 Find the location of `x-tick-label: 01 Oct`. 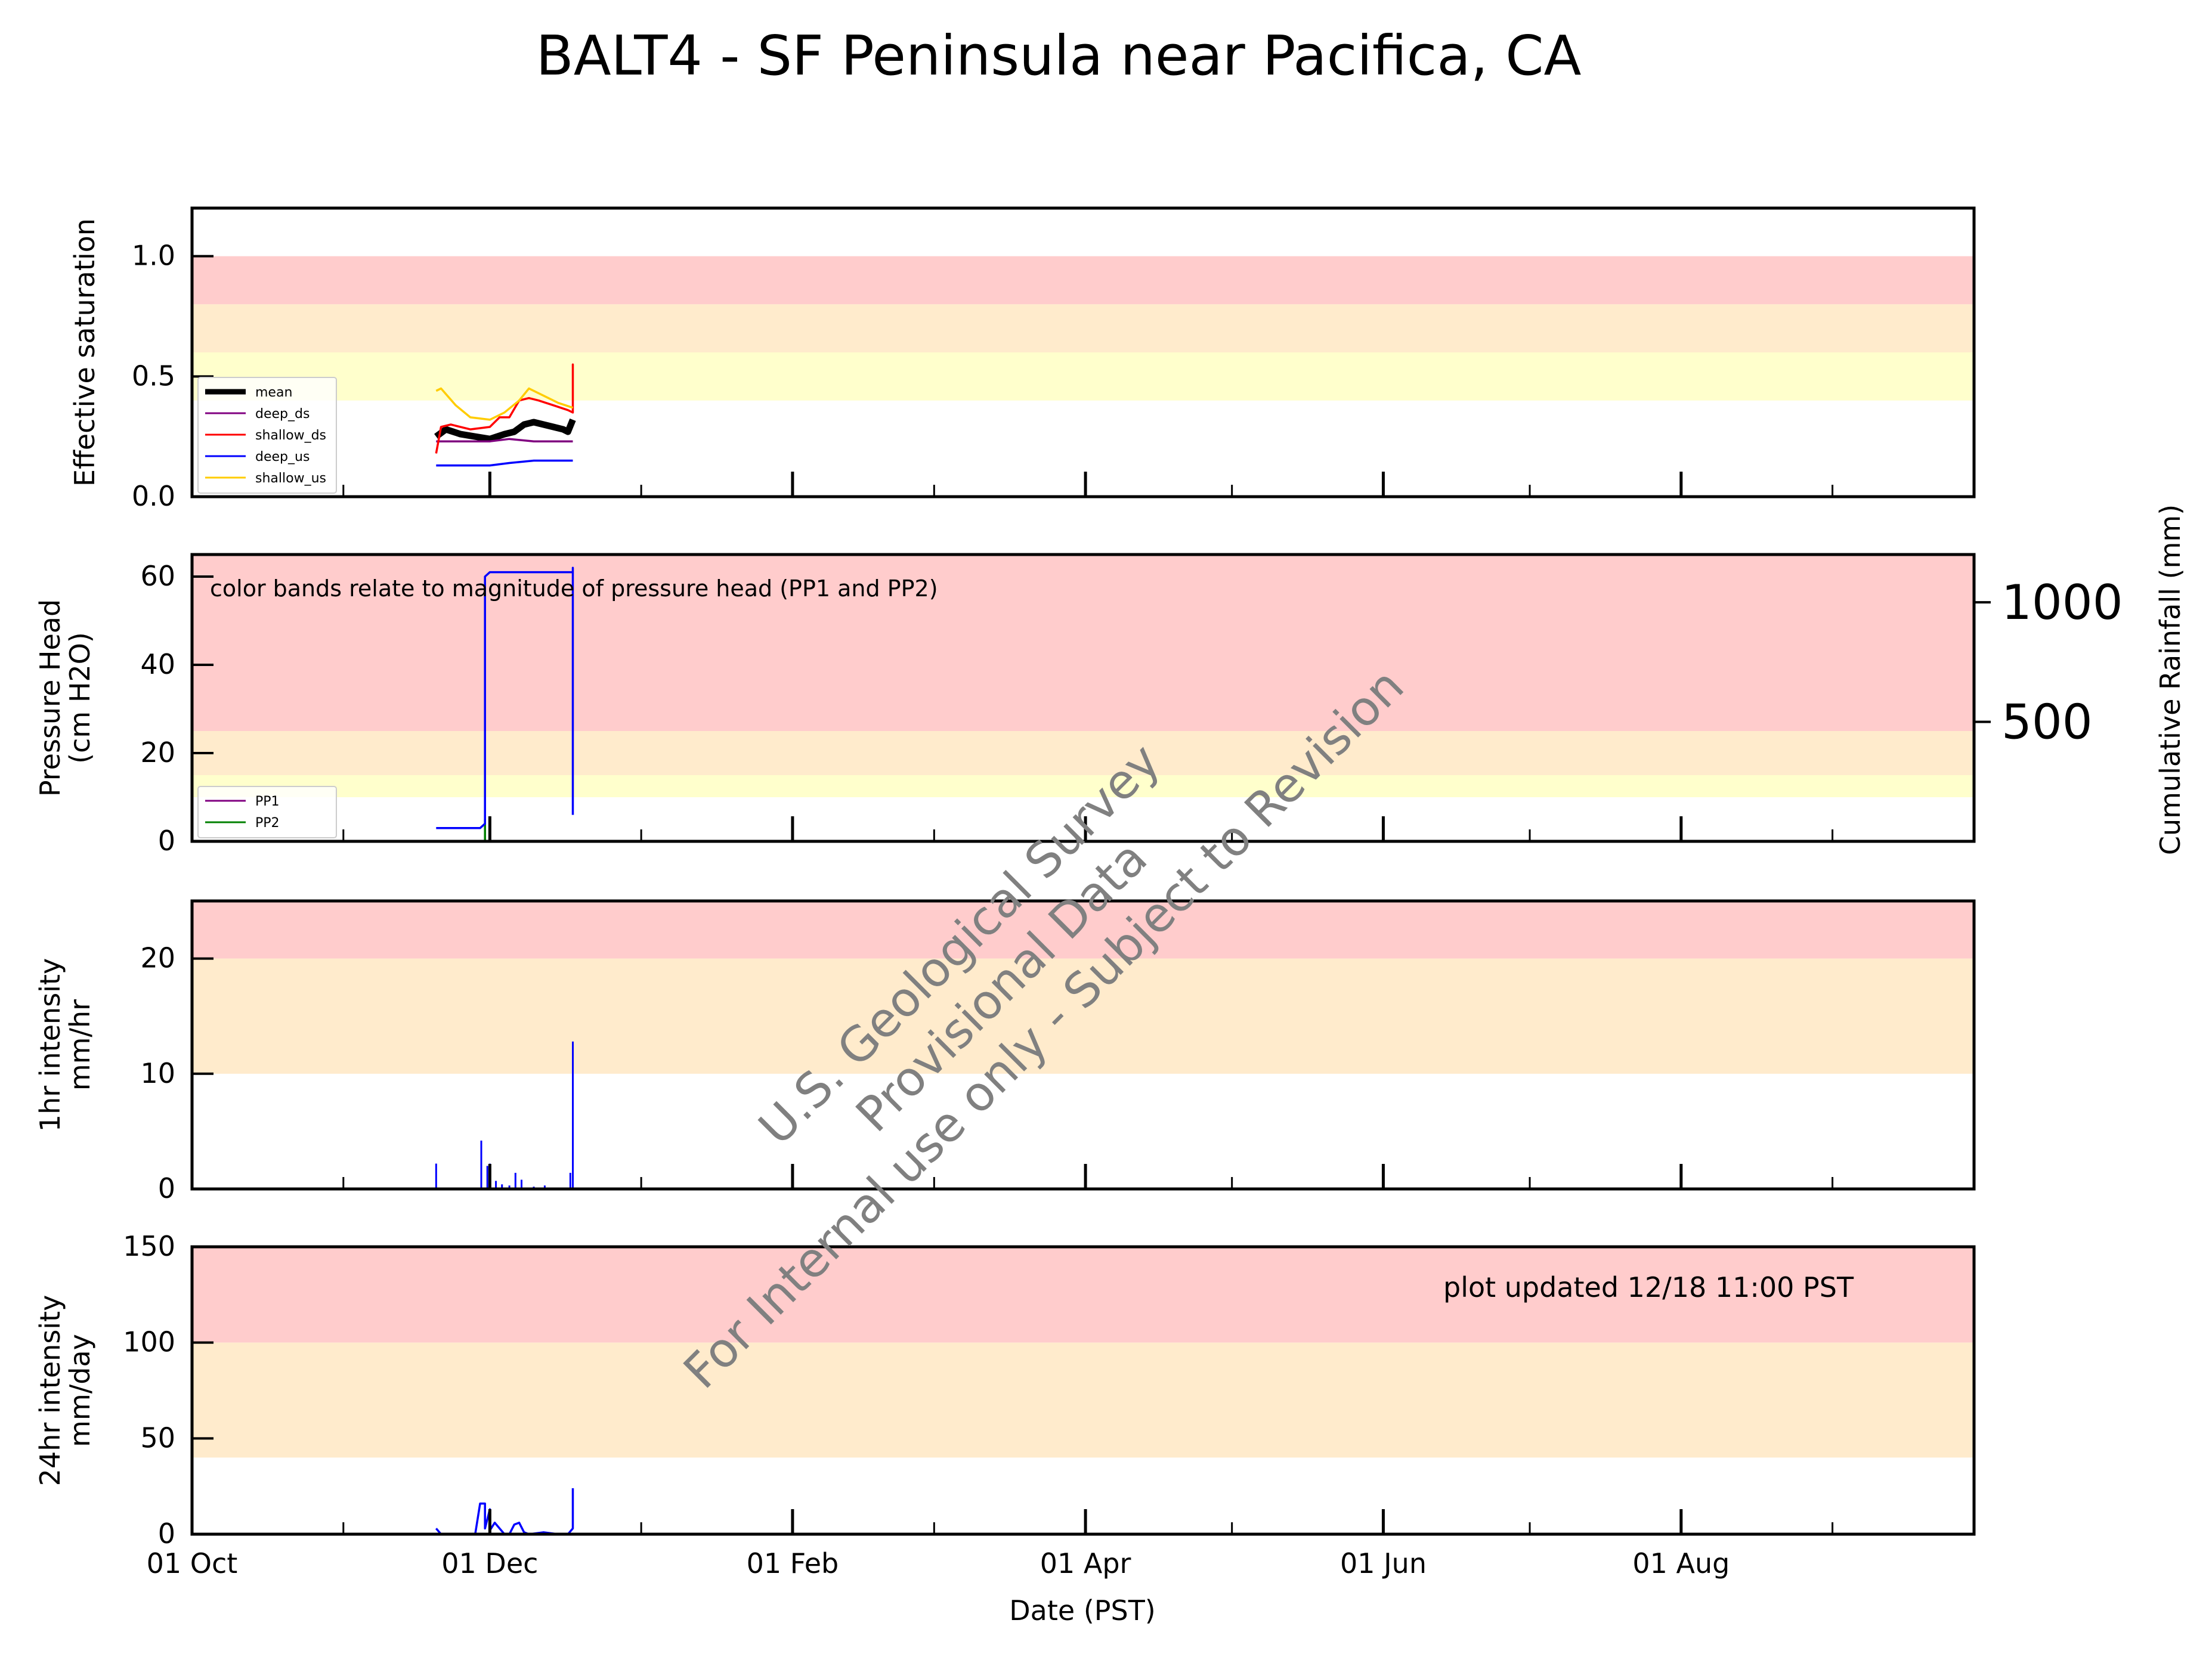

x-tick-label: 01 Oct is located at coordinates (193, 1563).